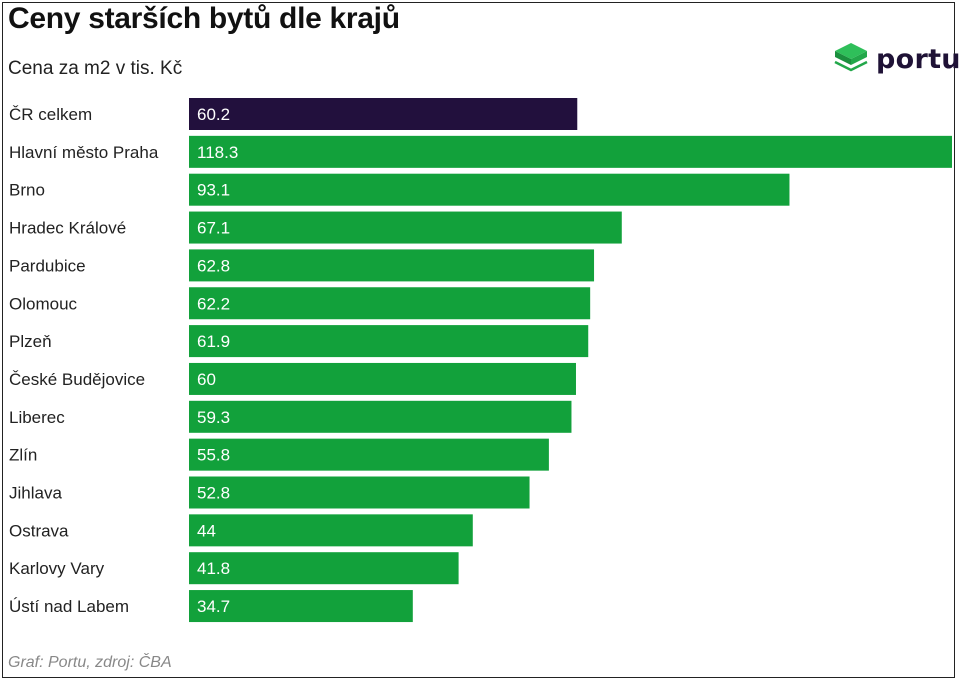 This screenshot has width=959, height=682. Describe the element at coordinates (213, 228) in the screenshot. I see `value-label: 67.1` at that location.